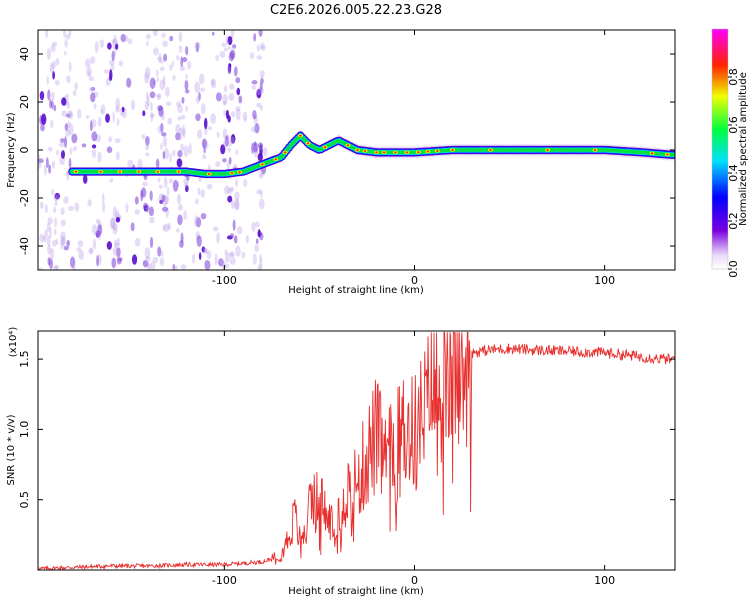  What do you see at coordinates (153, 150) in the screenshot?
I see `spectrogram-noise-layer` at bounding box center [153, 150].